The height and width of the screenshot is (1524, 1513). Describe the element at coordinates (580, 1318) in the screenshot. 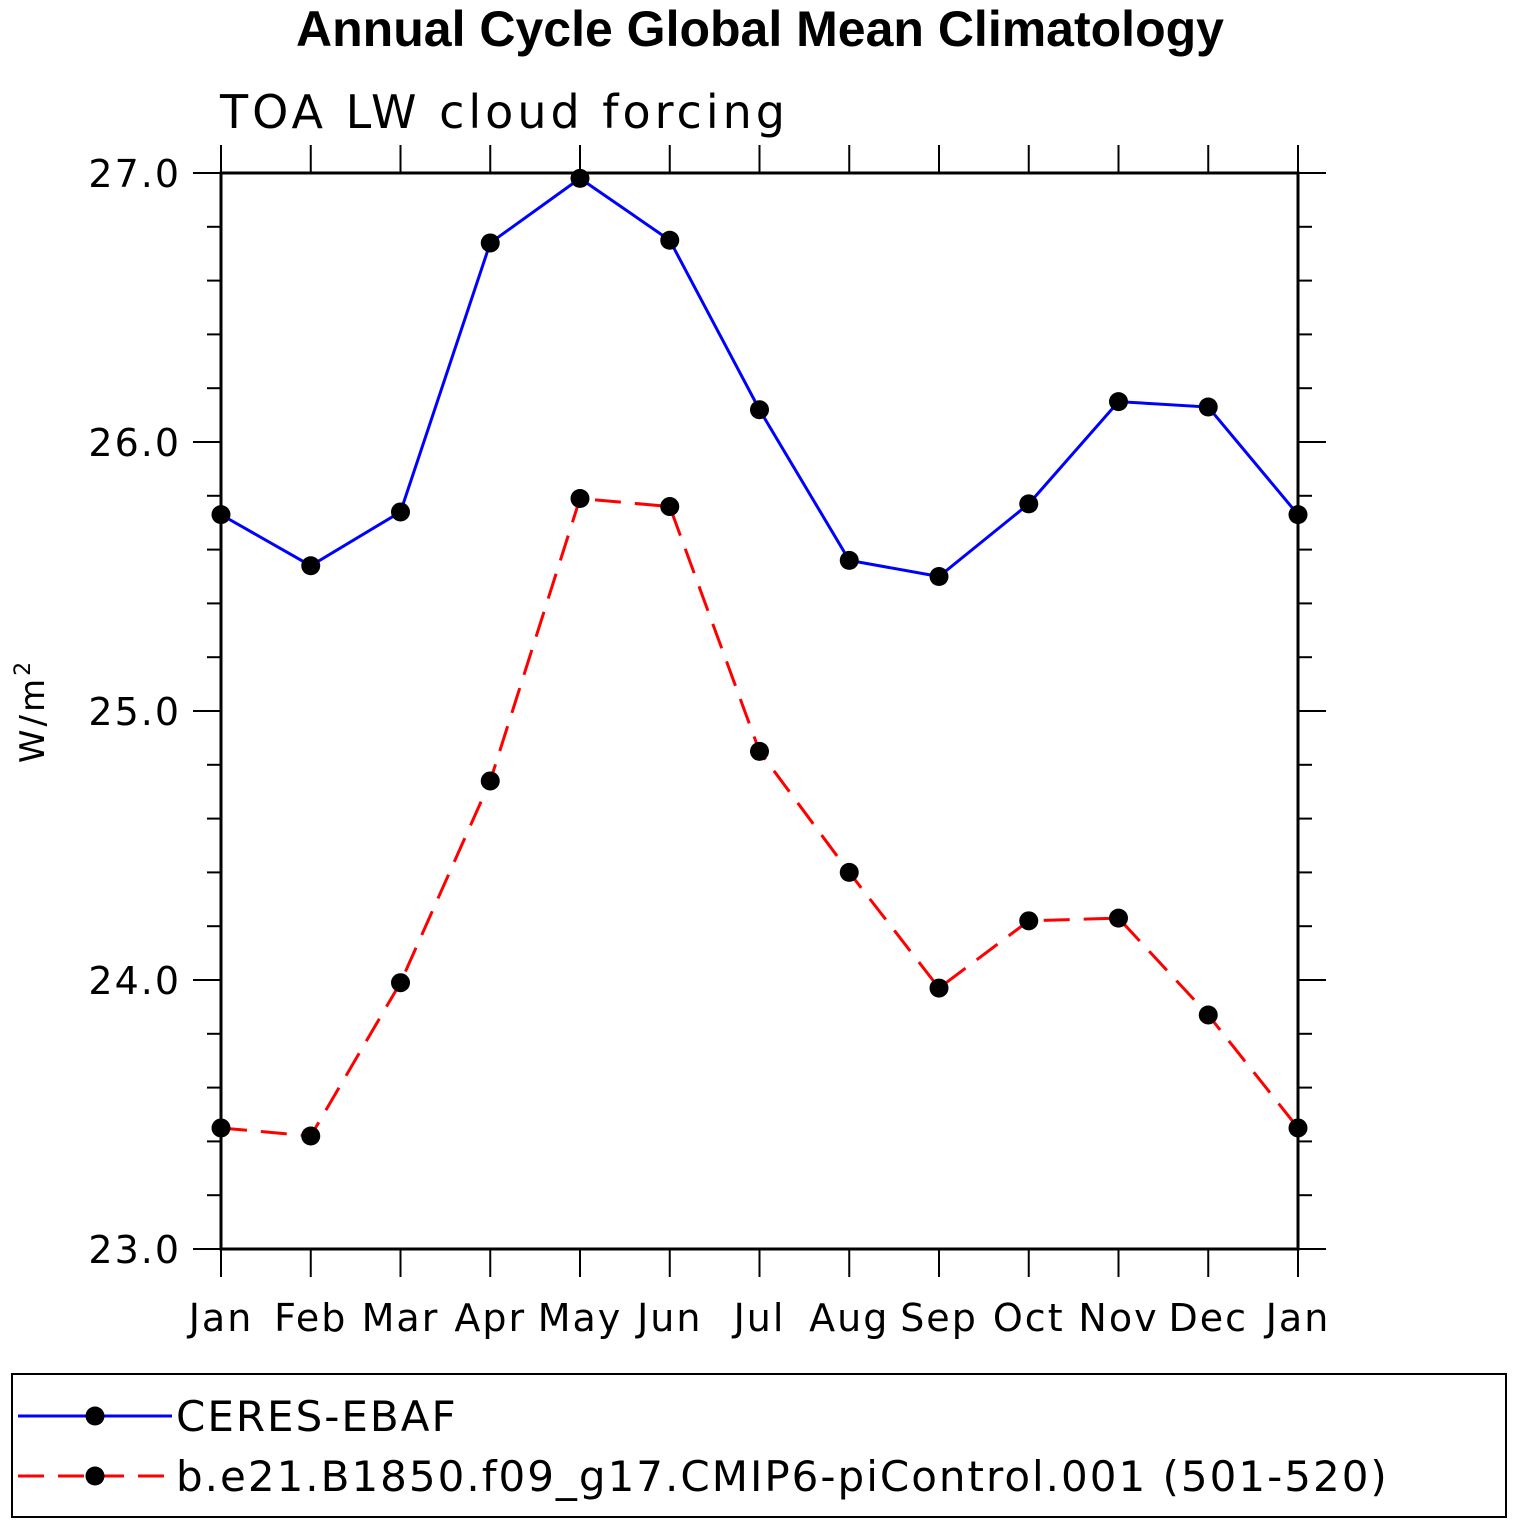

I see `x-tick-label: May` at that location.